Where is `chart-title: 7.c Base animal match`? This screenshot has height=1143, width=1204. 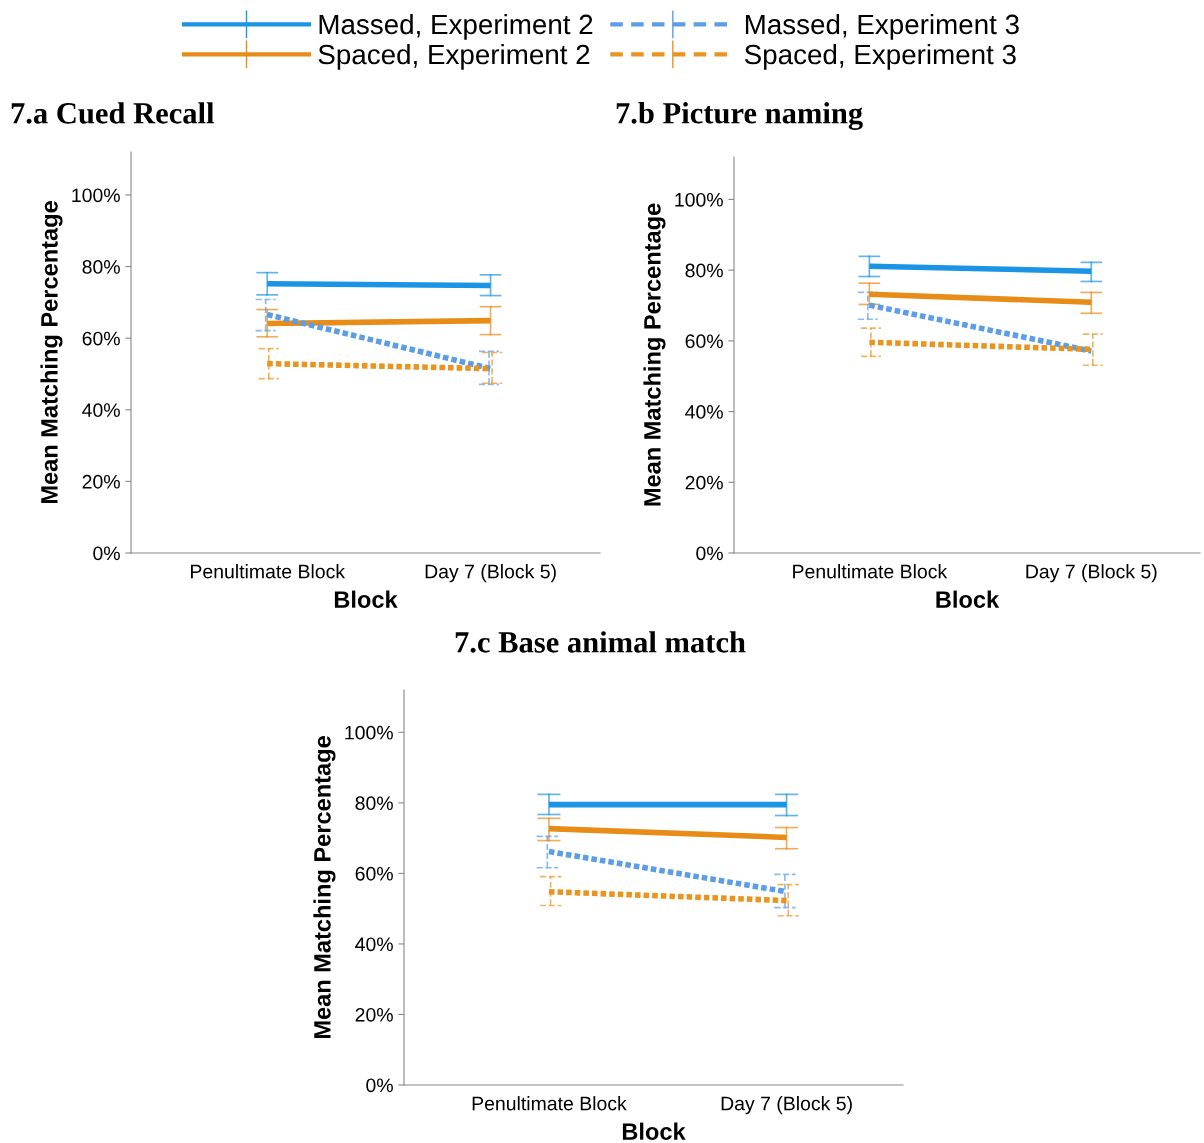
chart-title: 7.c Base animal match is located at coordinates (600, 642).